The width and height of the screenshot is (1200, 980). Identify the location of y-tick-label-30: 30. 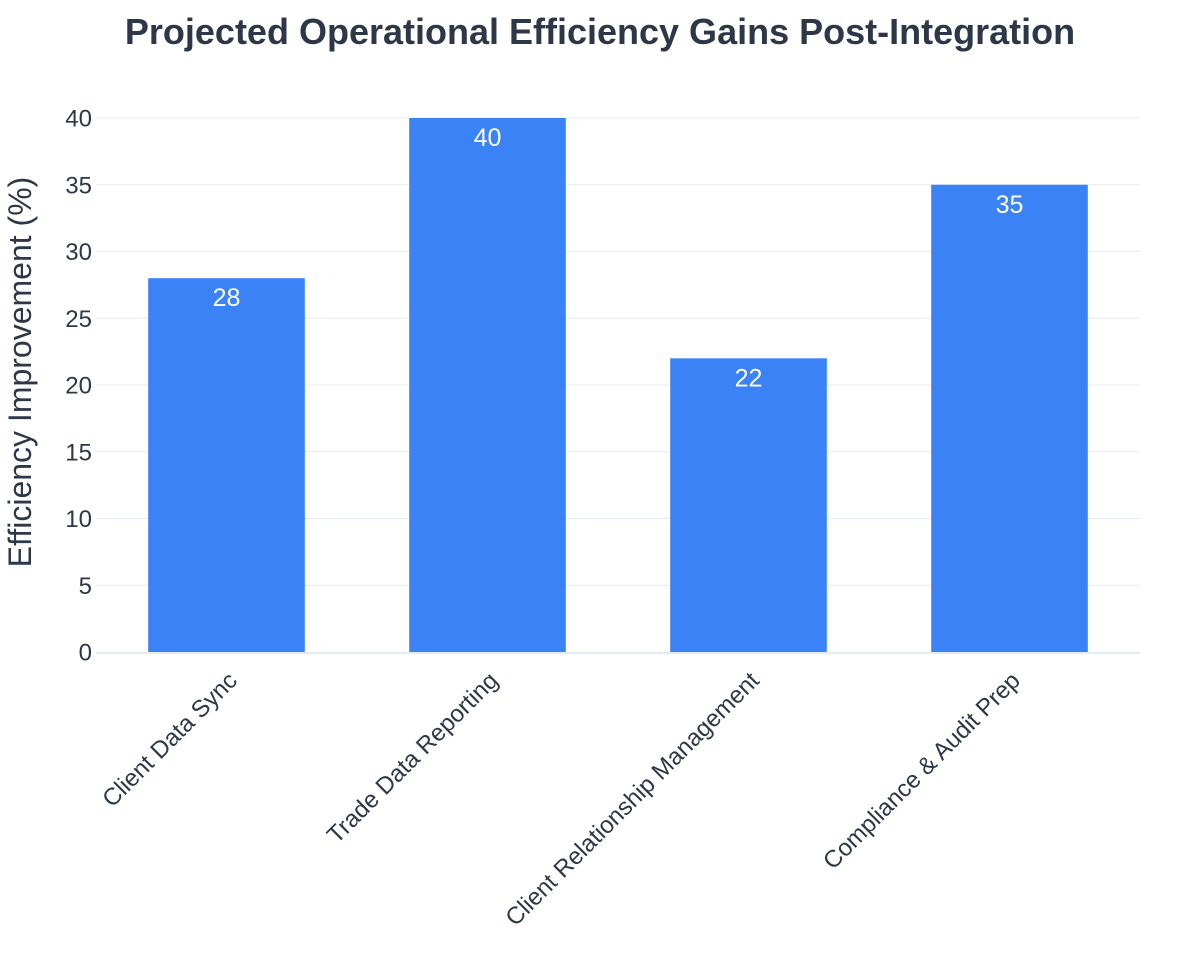
(78, 252).